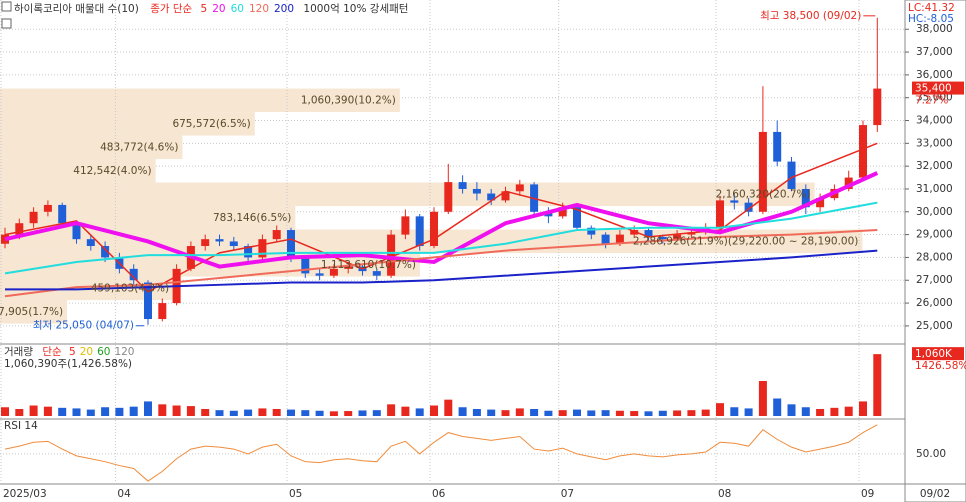 The height and width of the screenshot is (502, 966). Describe the element at coordinates (25, 494) in the screenshot. I see `x-tick-label: 2025/03` at that location.